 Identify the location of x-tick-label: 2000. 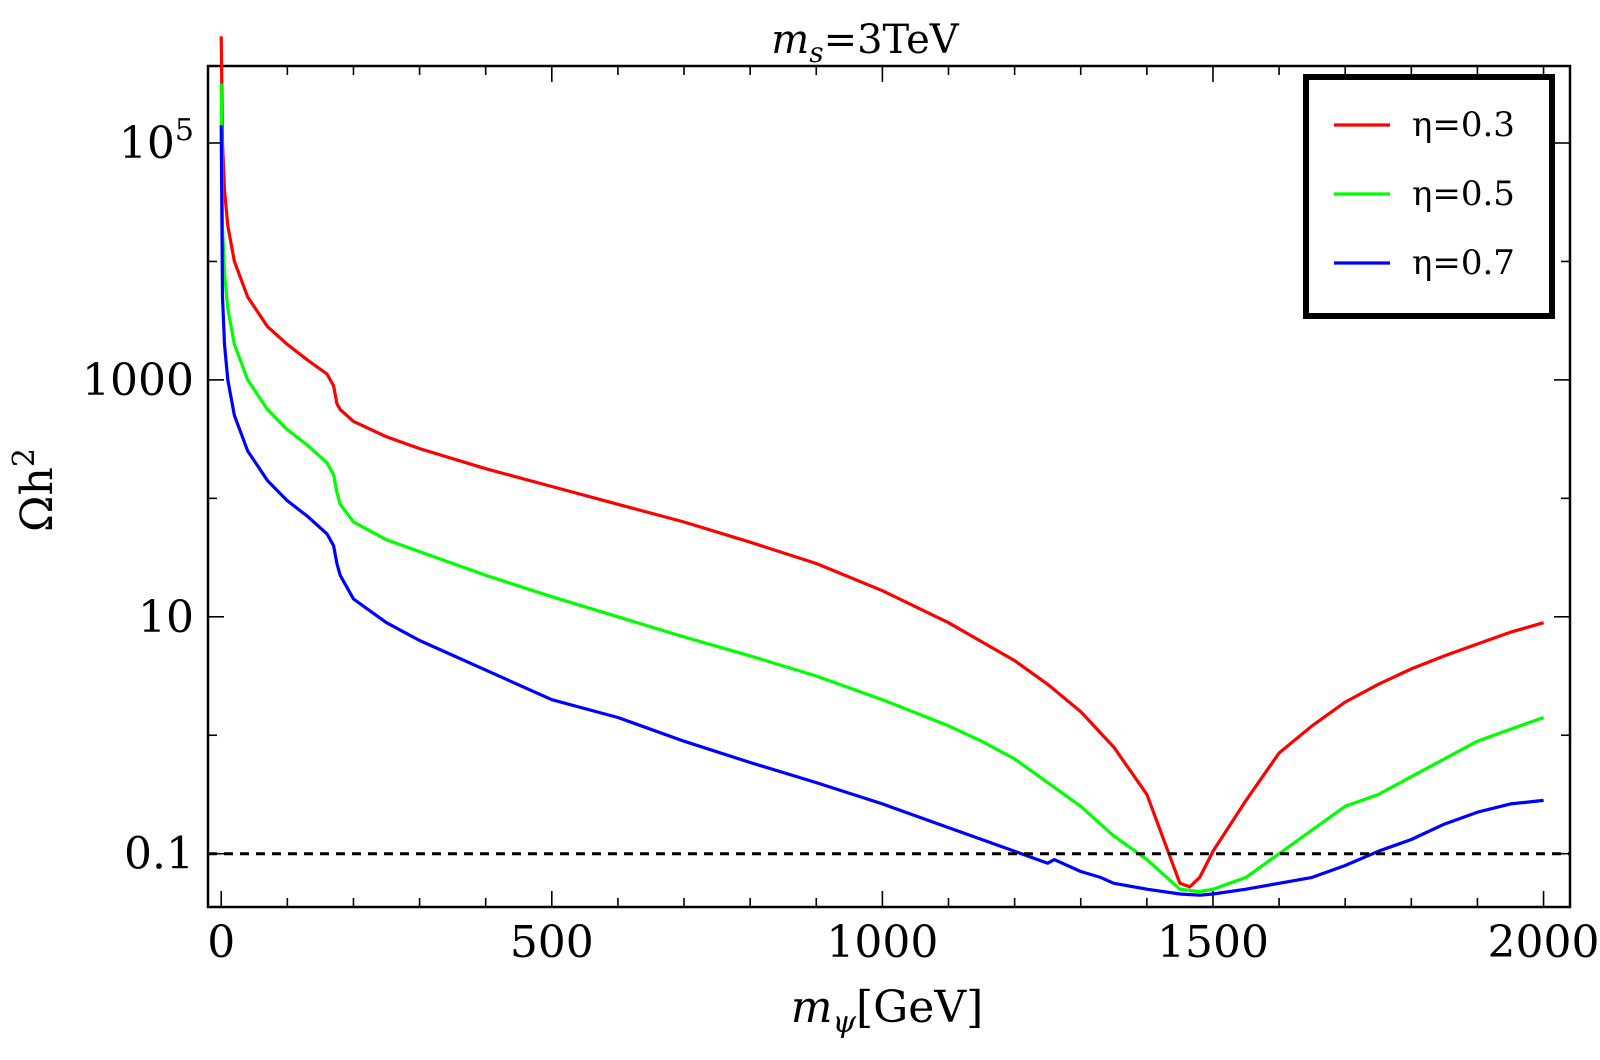
(1544, 942).